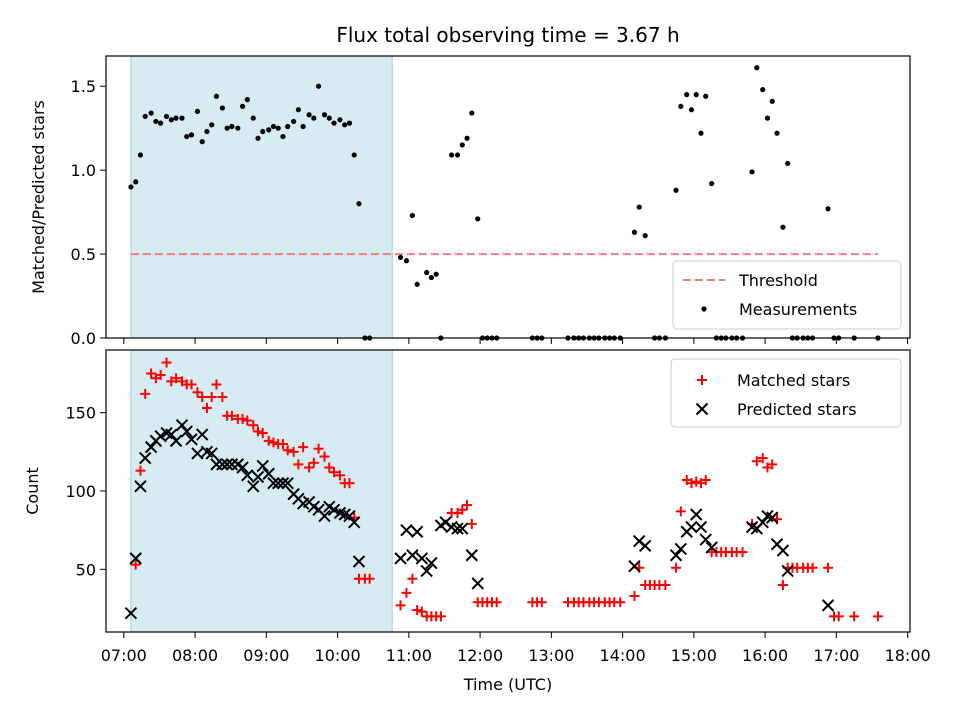 The image size is (960, 720). I want to click on legend-box, so click(787, 295).